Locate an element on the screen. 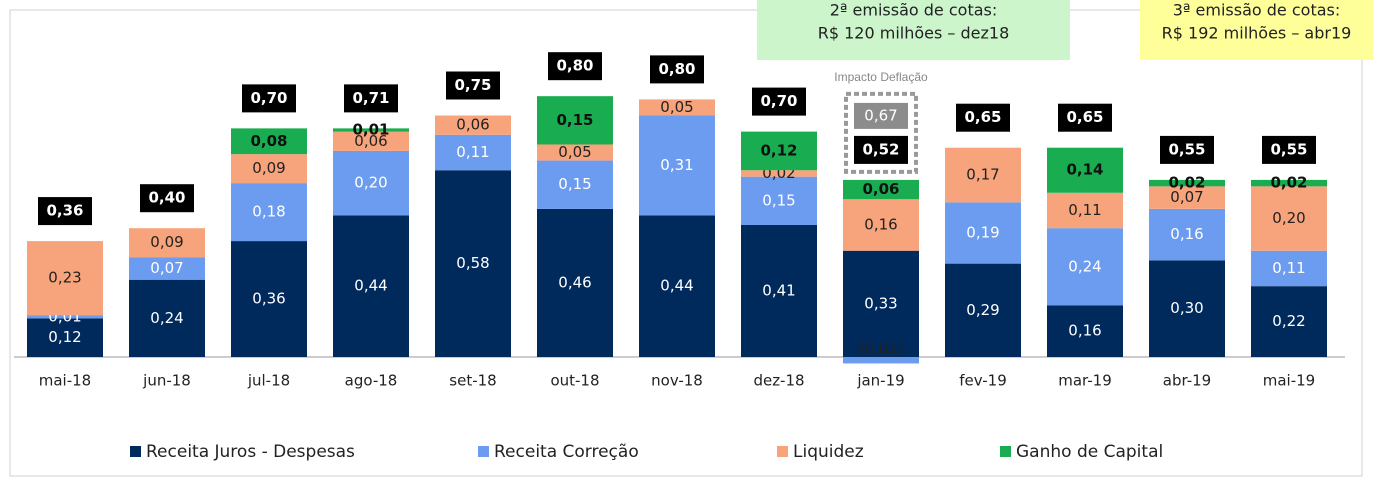 This screenshot has width=1373, height=486. annotation-text: 3ª emissão de cotas: is located at coordinates (1257, 10).